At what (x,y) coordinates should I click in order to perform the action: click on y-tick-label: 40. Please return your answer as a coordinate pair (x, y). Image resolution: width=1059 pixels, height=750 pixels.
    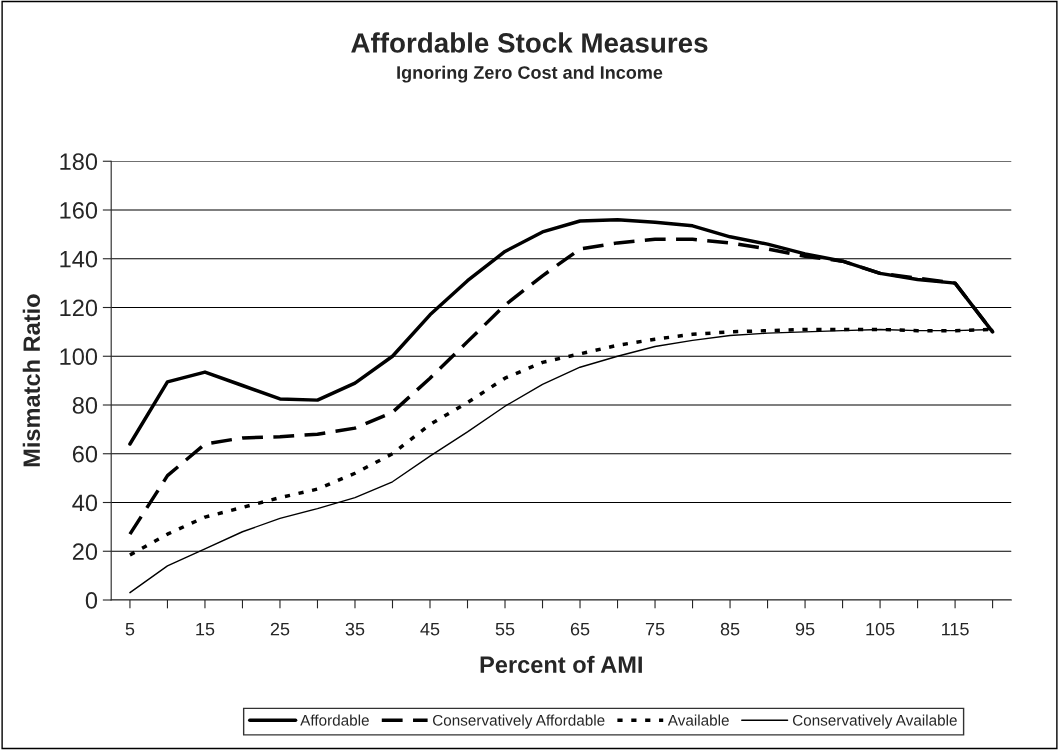
    Looking at the image, I should click on (85, 503).